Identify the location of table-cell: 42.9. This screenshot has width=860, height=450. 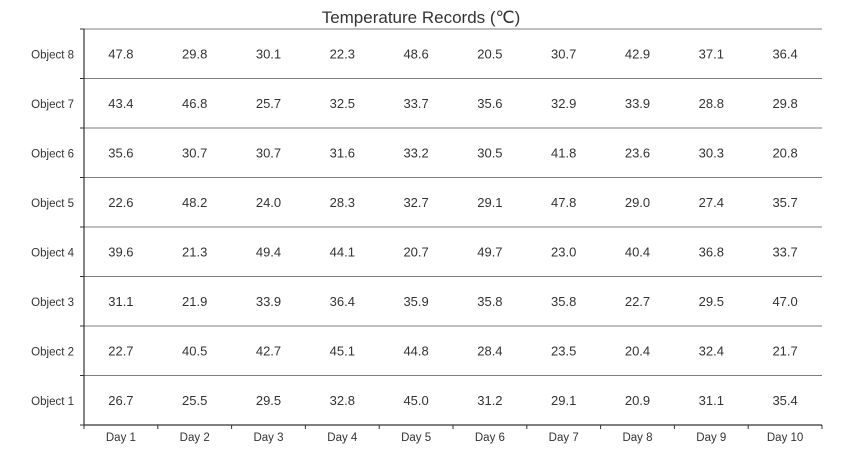
(637, 53).